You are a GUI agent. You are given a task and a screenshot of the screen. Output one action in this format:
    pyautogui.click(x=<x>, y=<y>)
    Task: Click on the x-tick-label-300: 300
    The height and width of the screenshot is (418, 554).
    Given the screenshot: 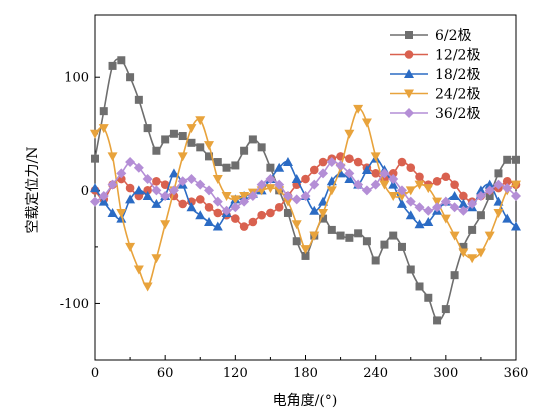 What is the action you would take?
    pyautogui.click(x=445, y=373)
    